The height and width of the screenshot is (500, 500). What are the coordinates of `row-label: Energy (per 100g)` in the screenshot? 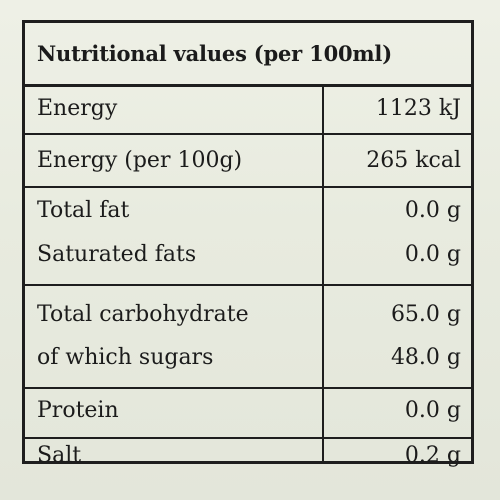 It's located at (140, 160).